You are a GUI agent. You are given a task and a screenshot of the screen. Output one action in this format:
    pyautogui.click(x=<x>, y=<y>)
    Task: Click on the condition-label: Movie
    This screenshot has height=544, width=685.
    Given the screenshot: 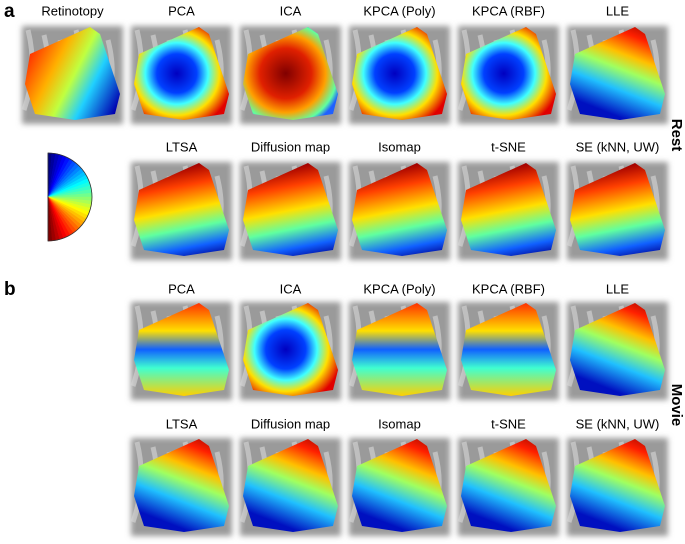 What is the action you would take?
    pyautogui.click(x=676, y=405)
    